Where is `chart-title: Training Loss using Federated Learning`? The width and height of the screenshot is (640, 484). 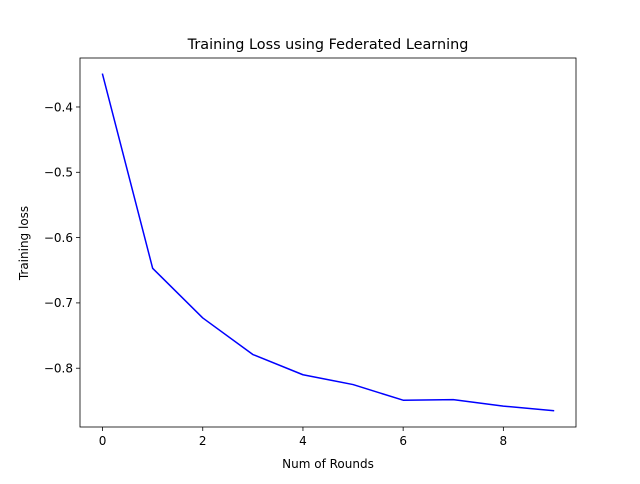
chart-title: Training Loss using Federated Learning is located at coordinates (328, 45).